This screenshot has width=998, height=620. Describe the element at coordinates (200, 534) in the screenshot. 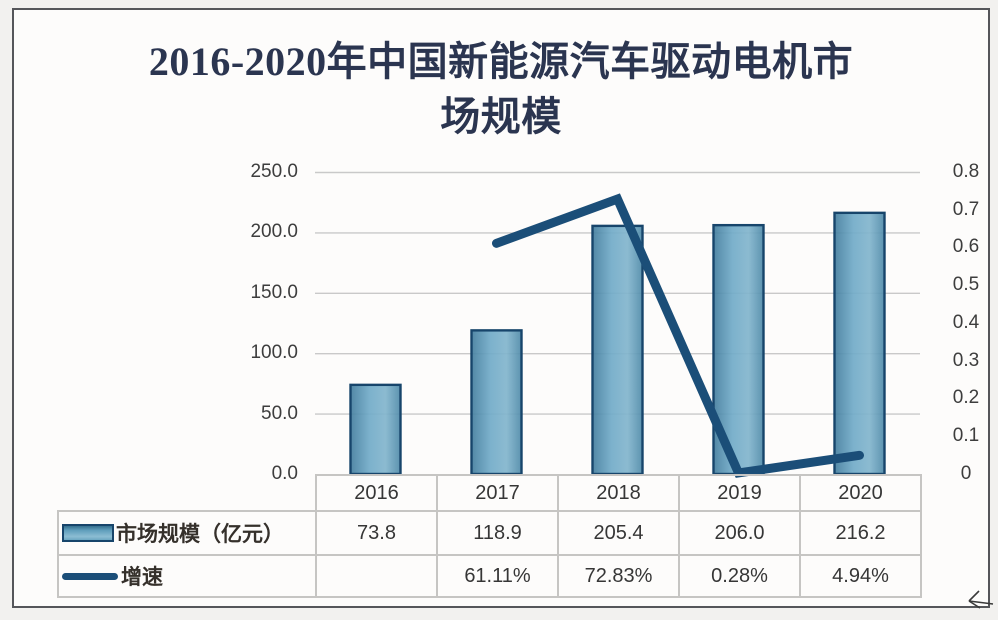

I see `legend-label-market-size: 市场规模（亿元）` at that location.